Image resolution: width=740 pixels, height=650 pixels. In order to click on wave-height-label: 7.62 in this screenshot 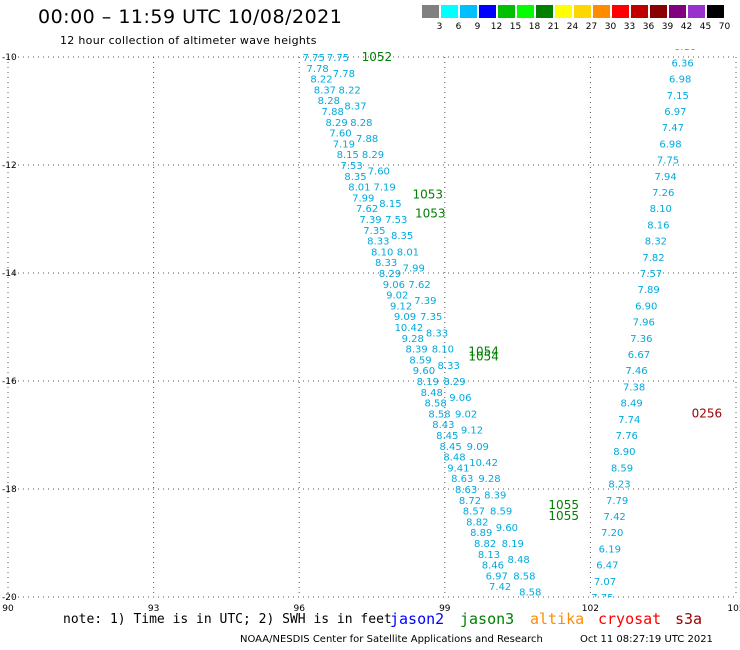, I will do `click(419, 285)`.